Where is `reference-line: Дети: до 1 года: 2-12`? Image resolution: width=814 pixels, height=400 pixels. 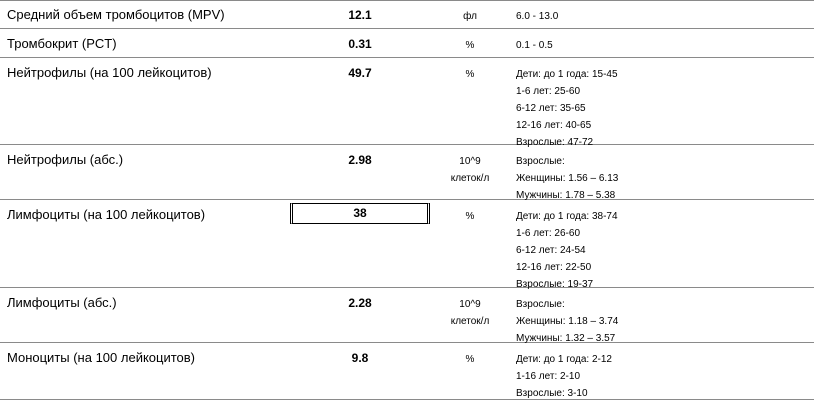 reference-line: Дети: до 1 года: 2-12 is located at coordinates (564, 359).